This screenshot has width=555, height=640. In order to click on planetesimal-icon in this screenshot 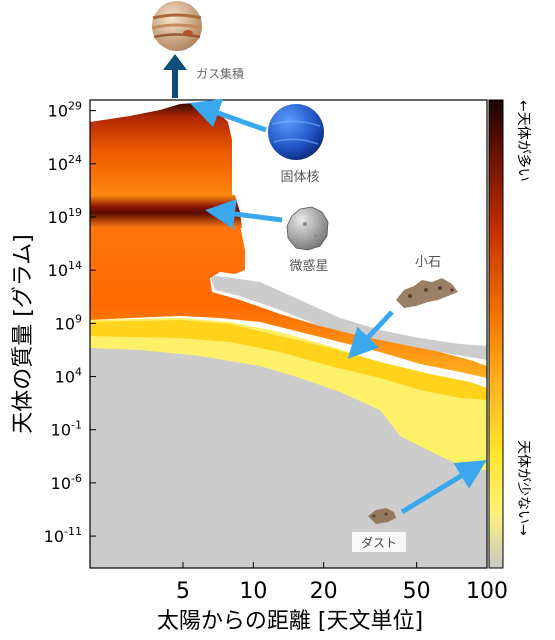, I will do `click(307, 228)`.